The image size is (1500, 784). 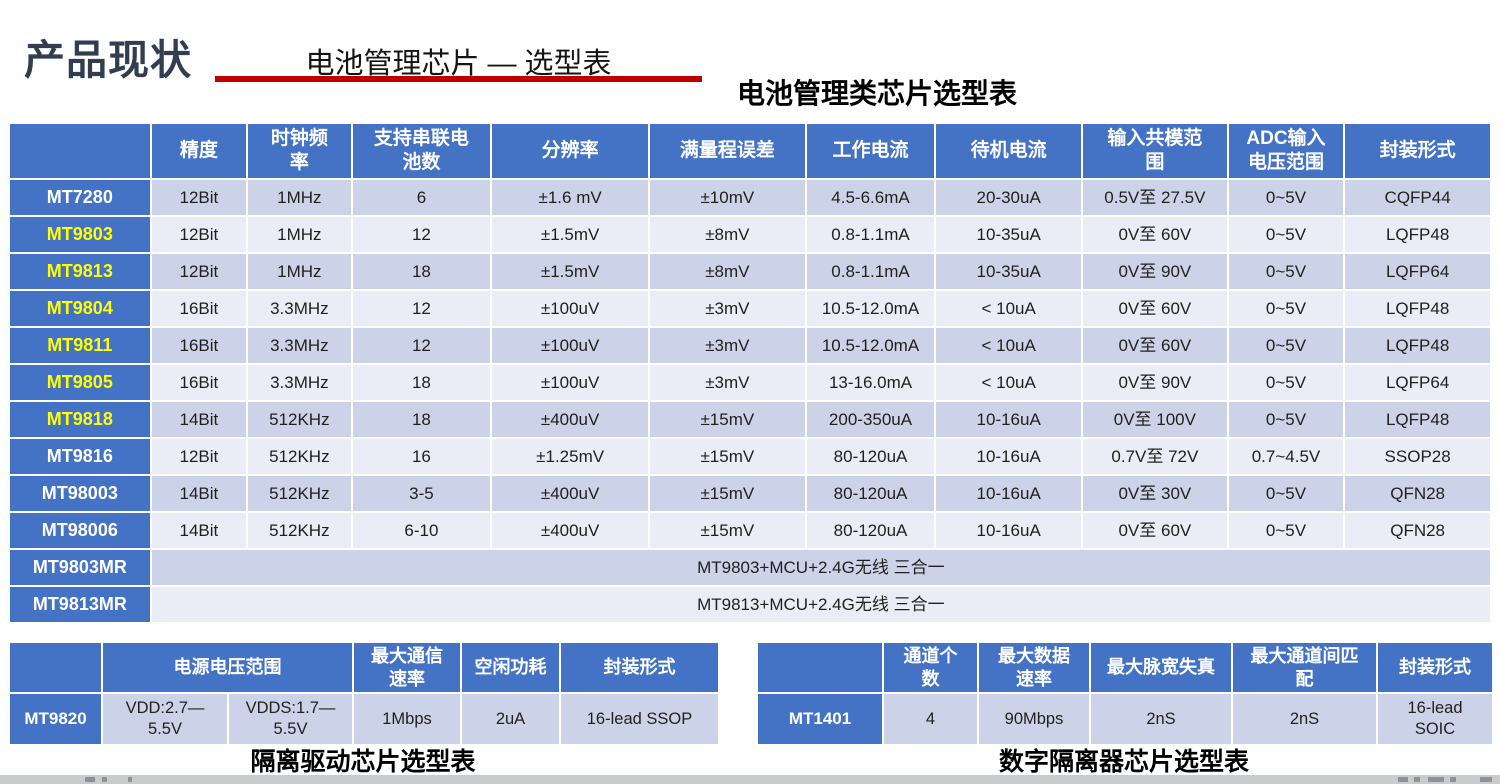 I want to click on table-cell: 6, so click(x=421, y=197).